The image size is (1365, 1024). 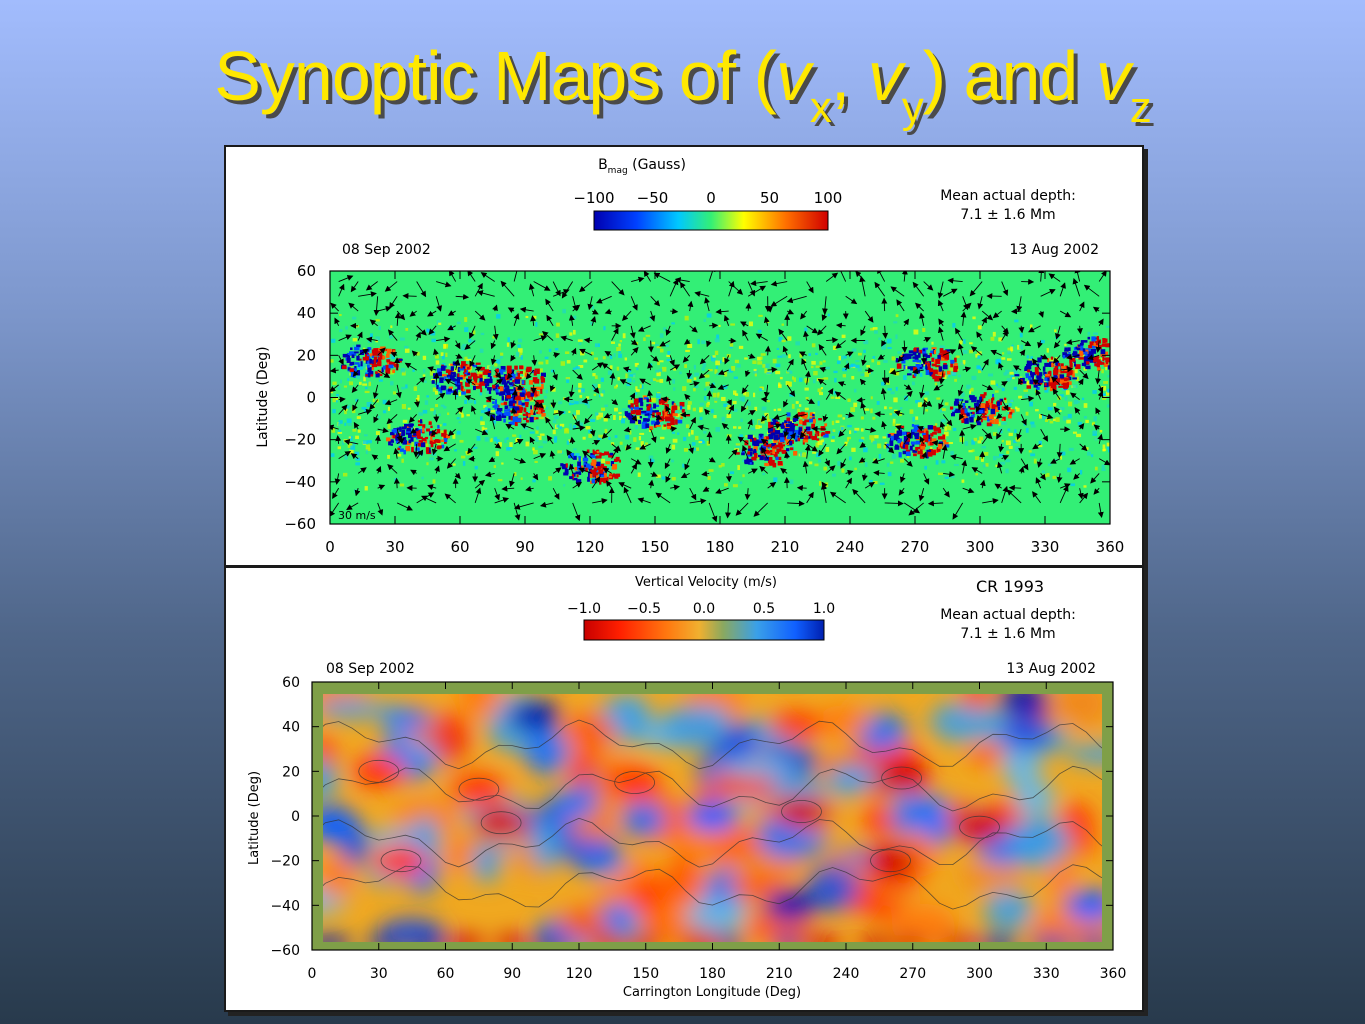 What do you see at coordinates (720, 547) in the screenshot?
I see `bmag-x-tick-label: 180` at bounding box center [720, 547].